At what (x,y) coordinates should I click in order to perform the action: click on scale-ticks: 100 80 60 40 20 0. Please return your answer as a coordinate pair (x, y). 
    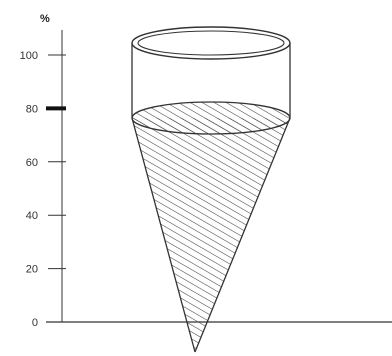
    Looking at the image, I should click on (43, 189).